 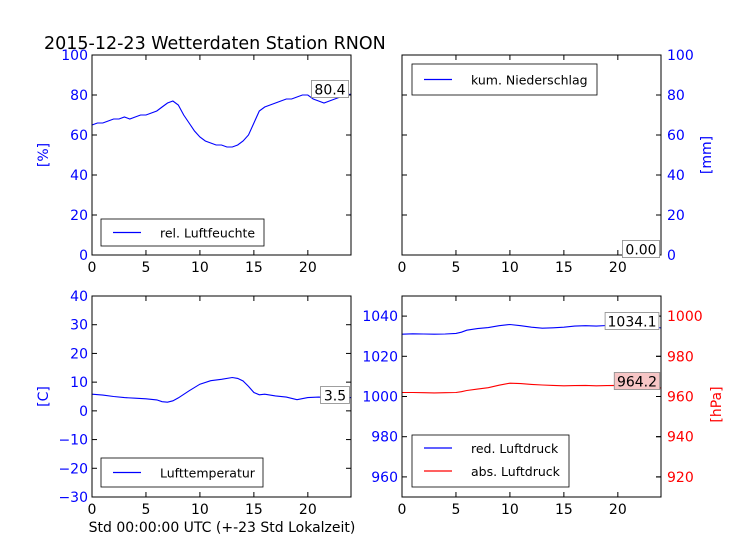 I want to click on y-tick-label-humidity: 60, so click(x=79, y=136).